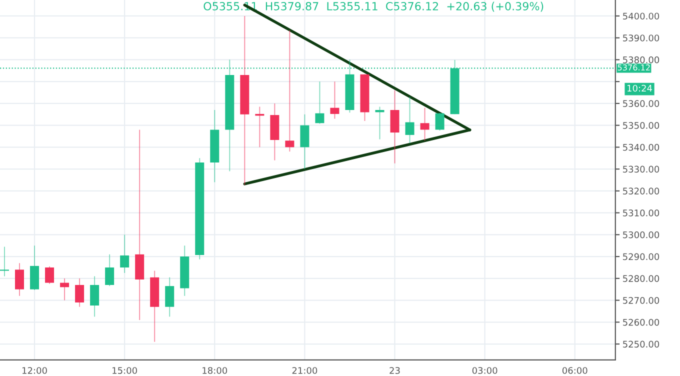 This screenshot has width=680, height=376. Describe the element at coordinates (641, 213) in the screenshot. I see `y-tick-label: 5310.00` at that location.